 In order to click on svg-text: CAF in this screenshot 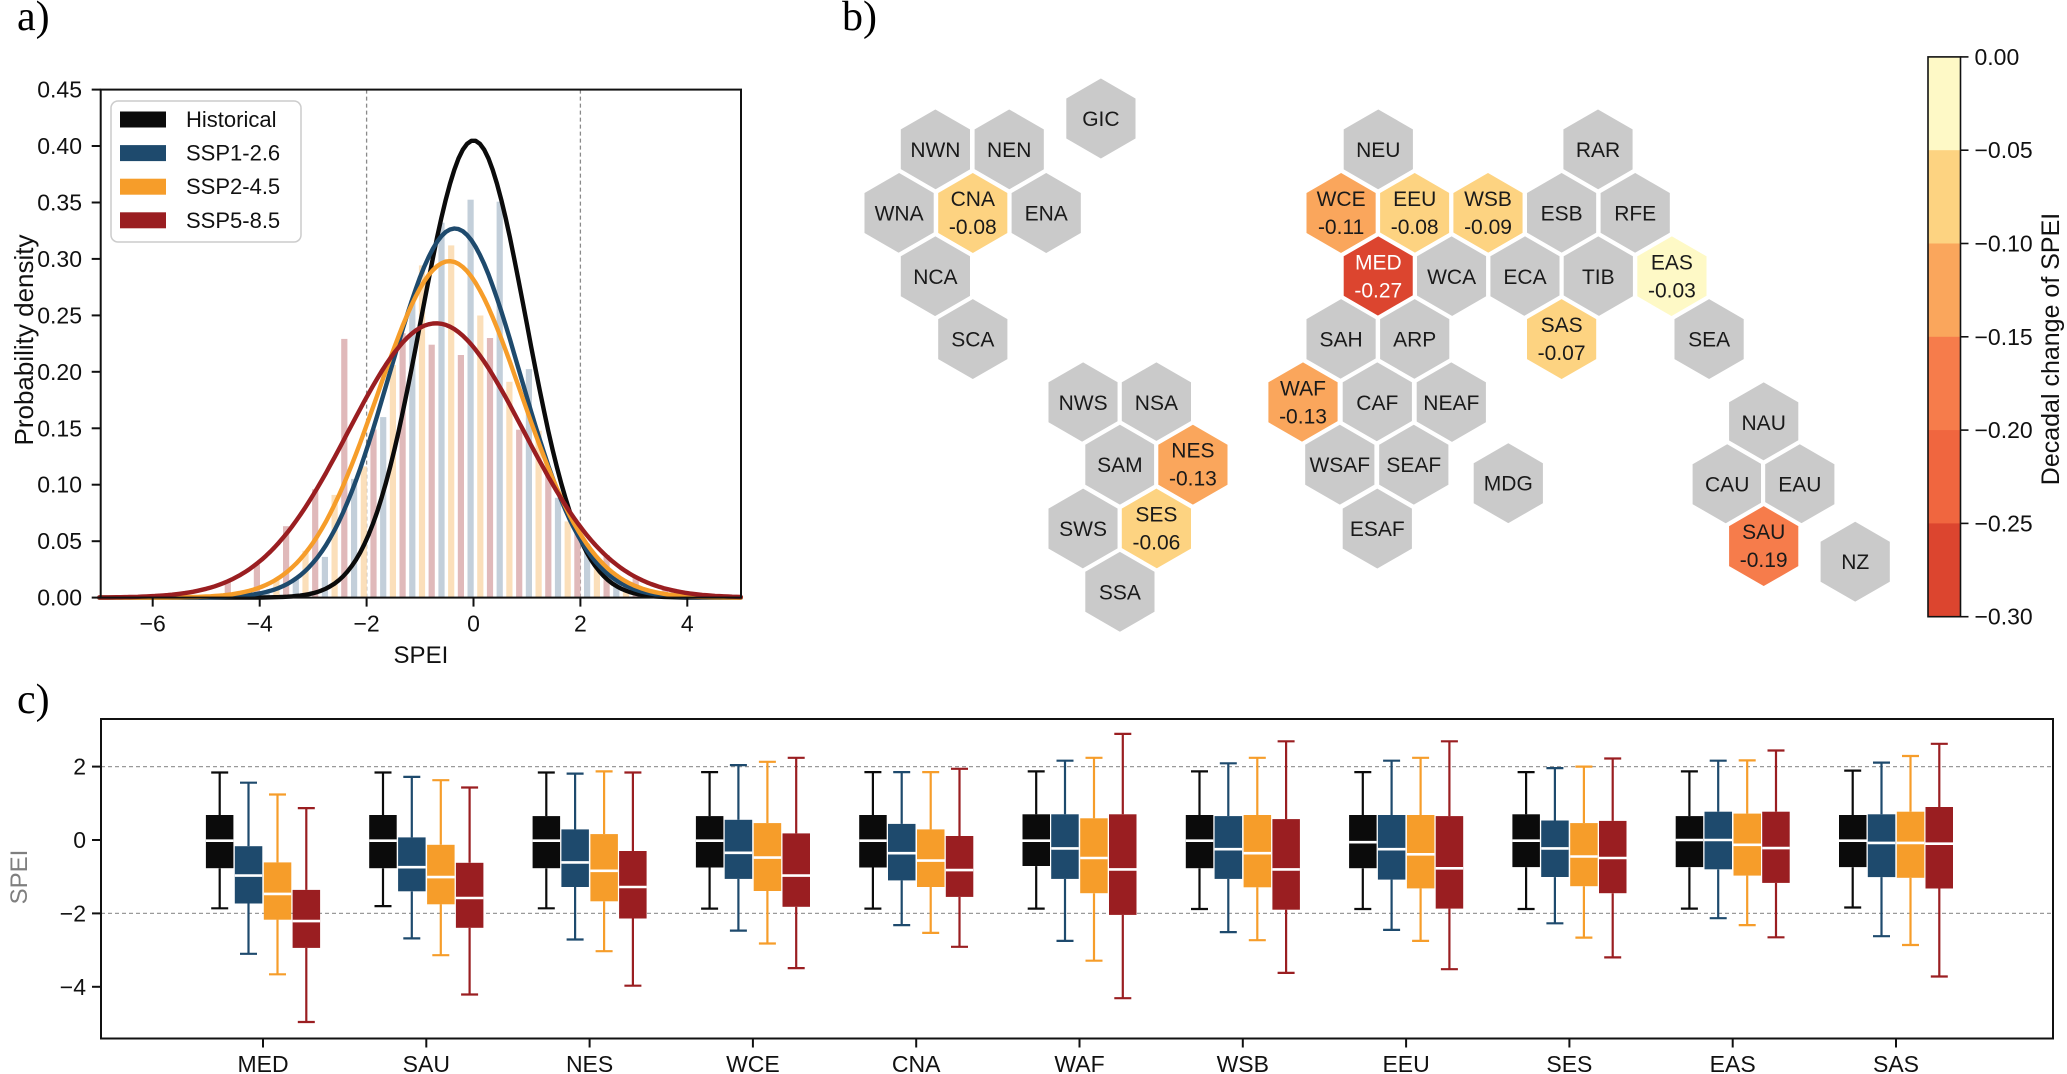, I will do `click(1377, 403)`.